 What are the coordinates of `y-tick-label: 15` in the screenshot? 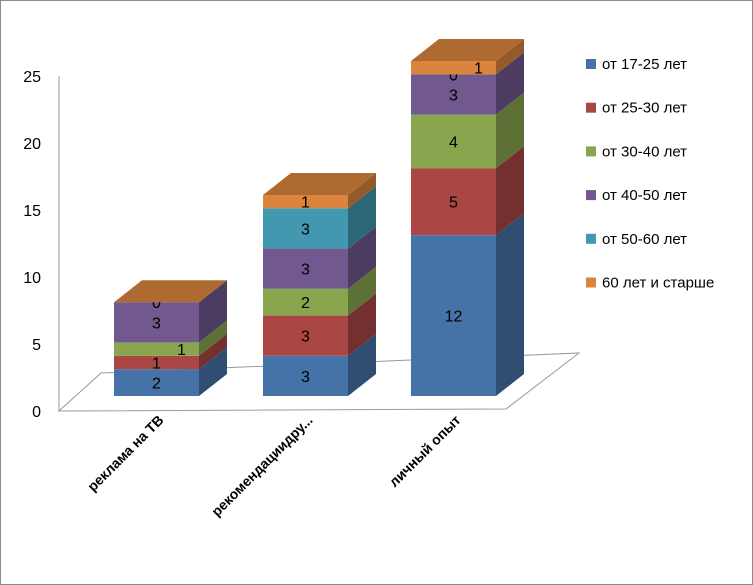 It's located at (32, 211).